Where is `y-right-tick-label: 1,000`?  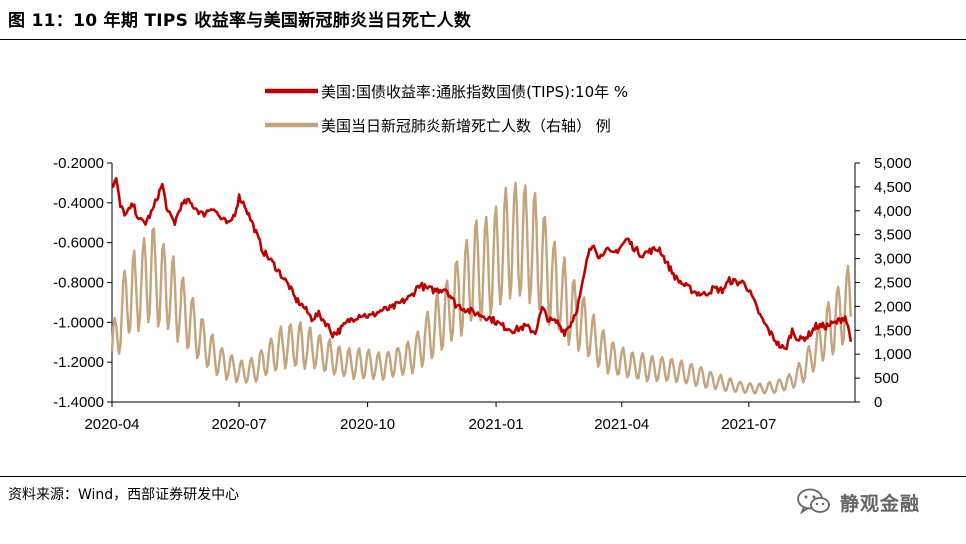
y-right-tick-label: 1,000 is located at coordinates (893, 354).